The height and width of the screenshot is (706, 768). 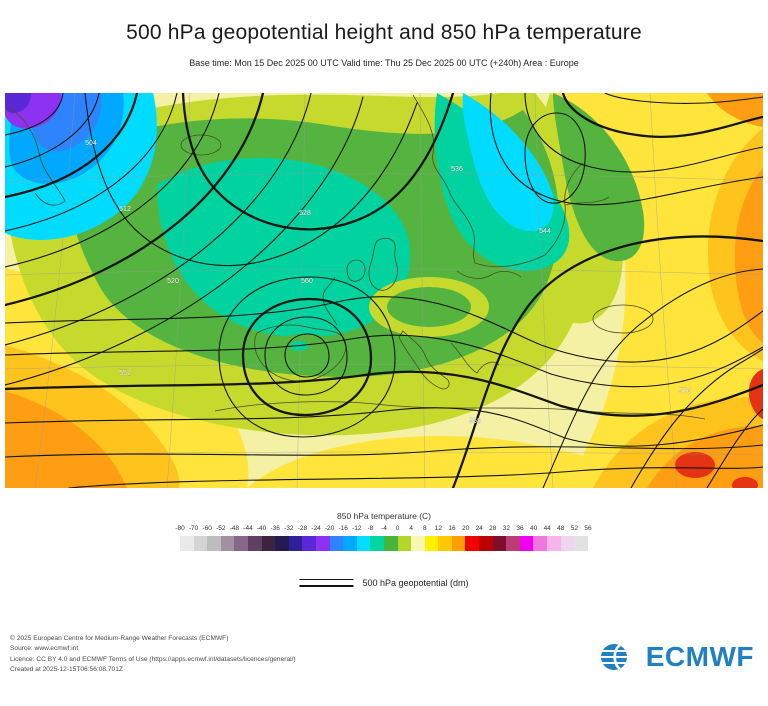 I want to click on colorbar-tick: 4, so click(x=411, y=528).